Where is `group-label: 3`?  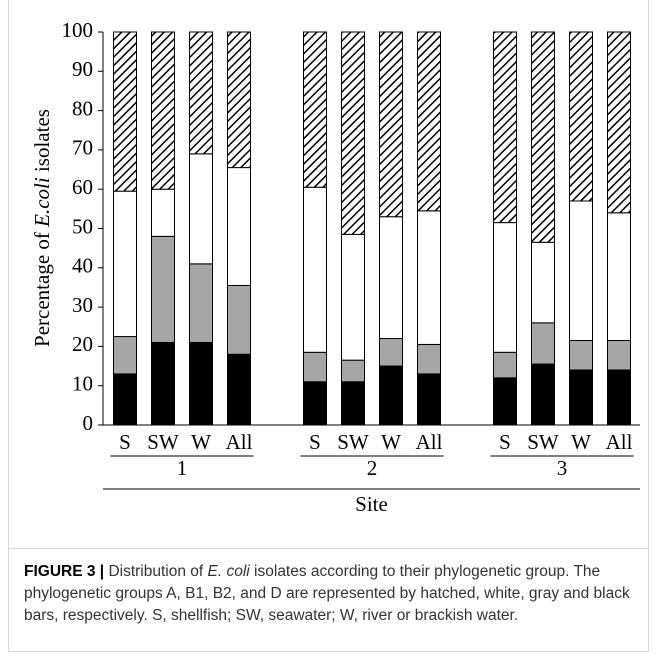
group-label: 3 is located at coordinates (562, 468).